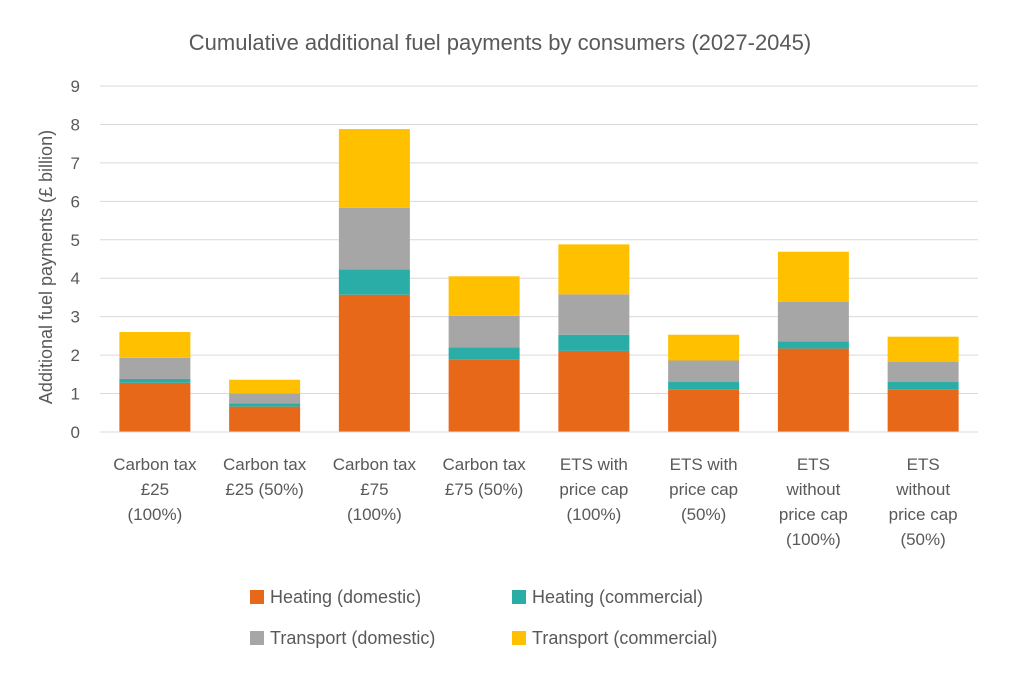  I want to click on y-tick-label: 0, so click(75, 432).